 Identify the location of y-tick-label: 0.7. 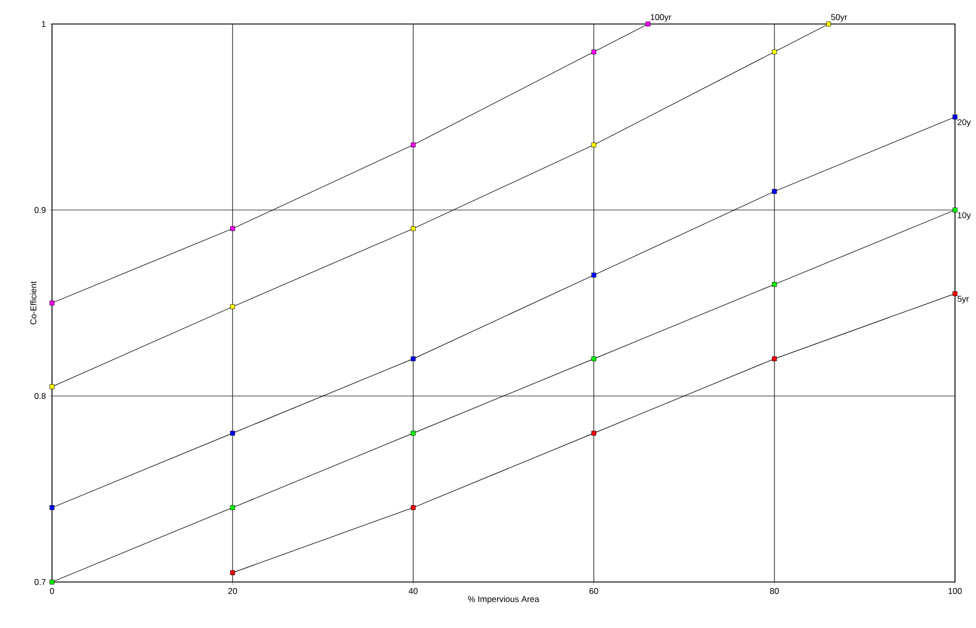
(40, 582).